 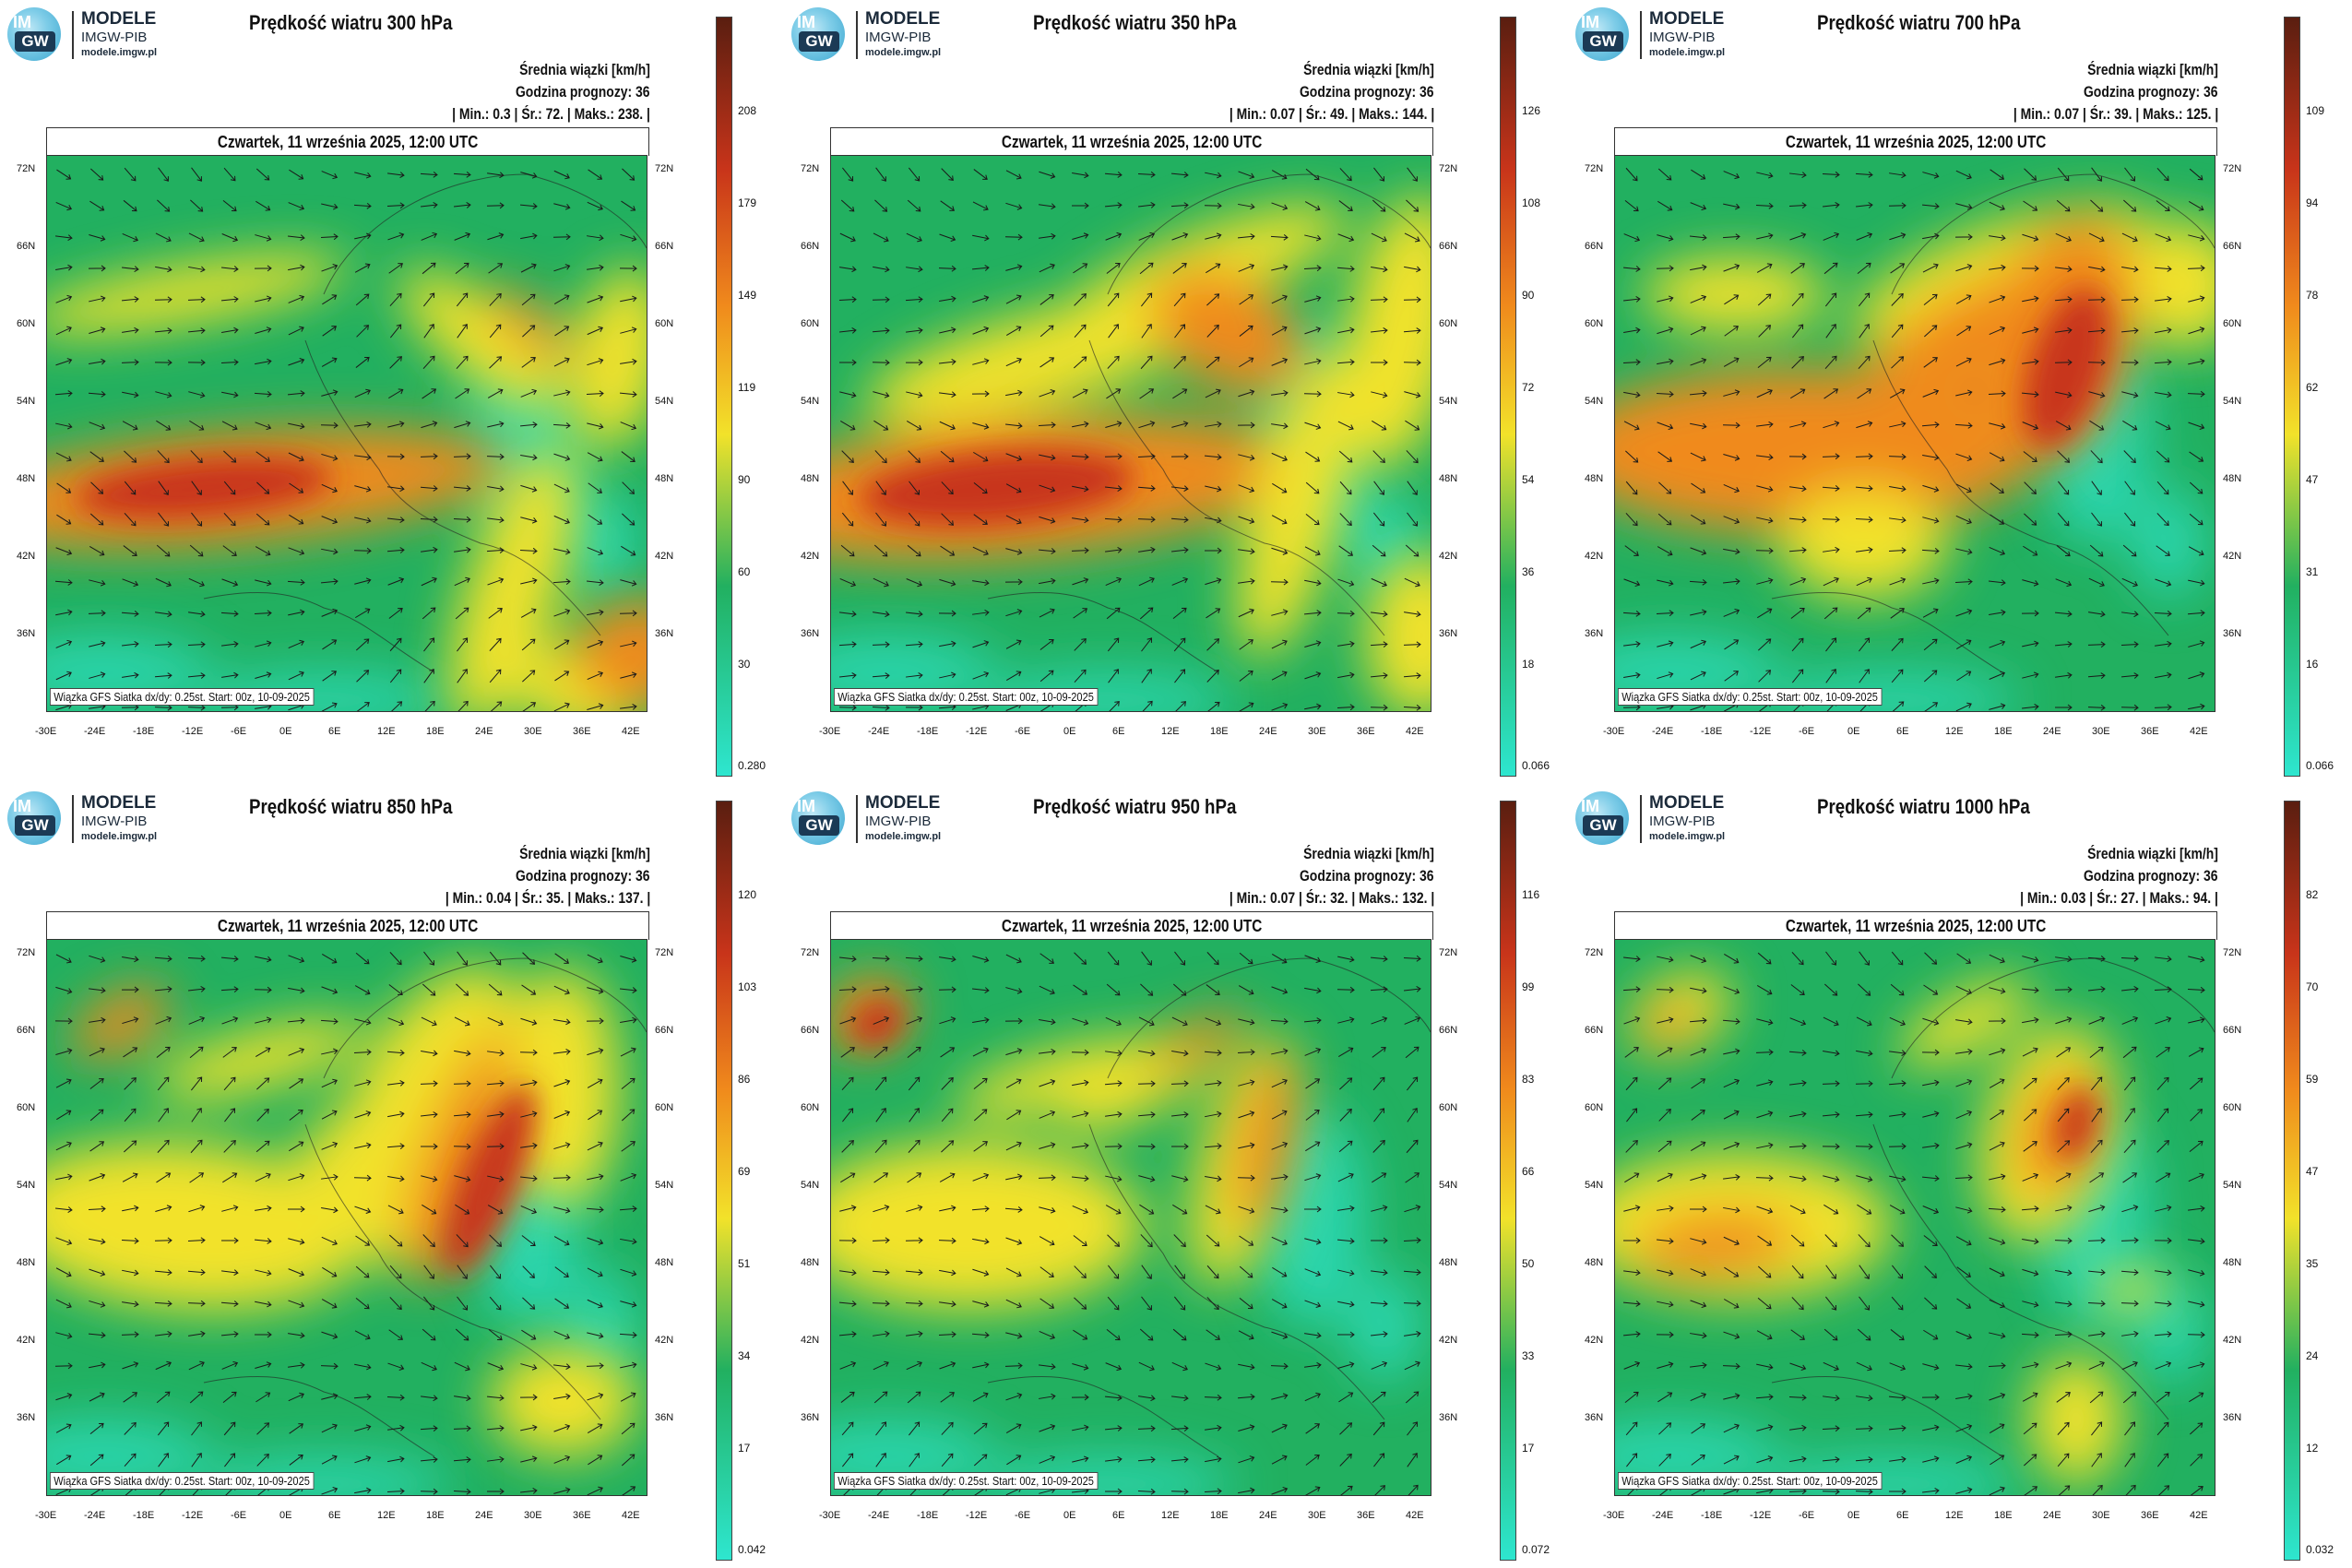 I want to click on forecast-hour: Godzina prognozy: 36, so click(x=1367, y=876).